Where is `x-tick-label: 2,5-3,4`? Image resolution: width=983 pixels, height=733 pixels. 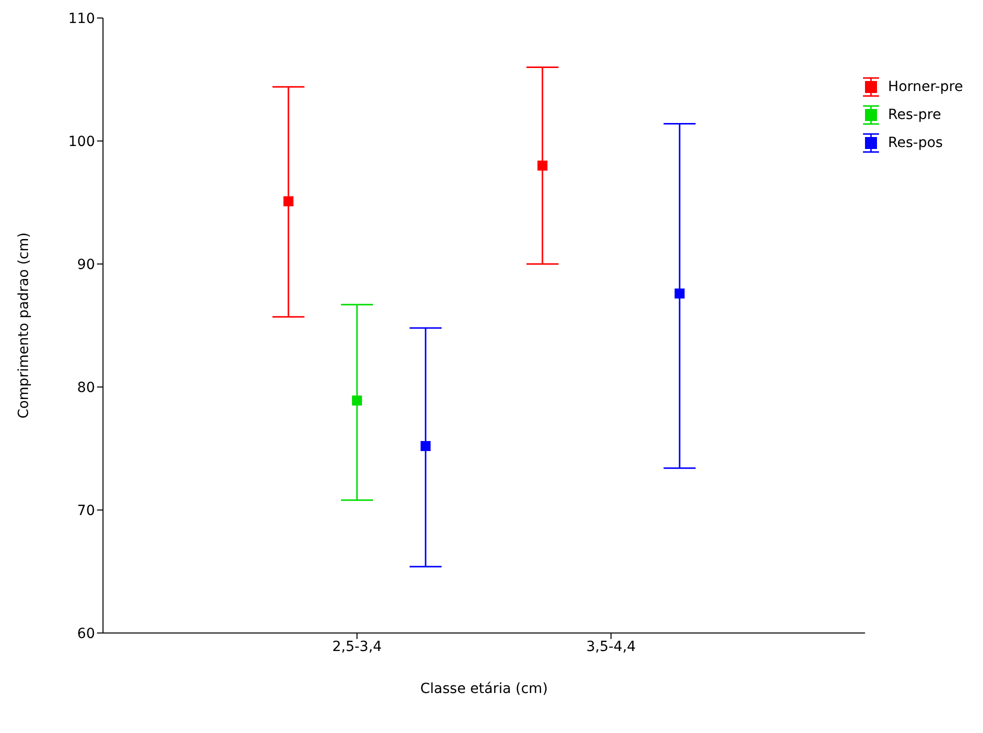 x-tick-label: 2,5-3,4 is located at coordinates (357, 646).